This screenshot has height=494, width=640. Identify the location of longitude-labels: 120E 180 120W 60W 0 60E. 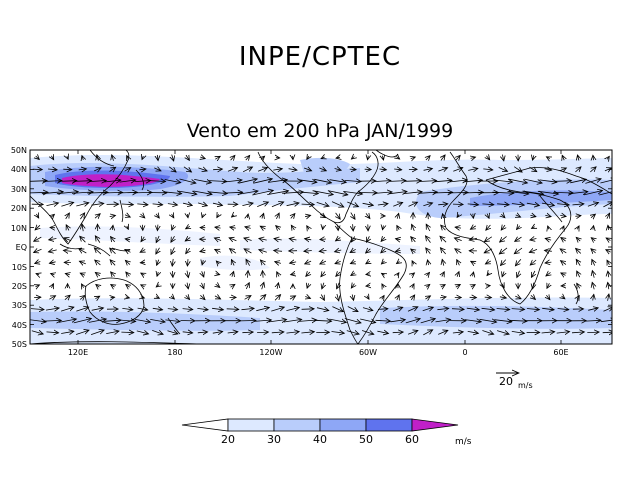
(318, 352).